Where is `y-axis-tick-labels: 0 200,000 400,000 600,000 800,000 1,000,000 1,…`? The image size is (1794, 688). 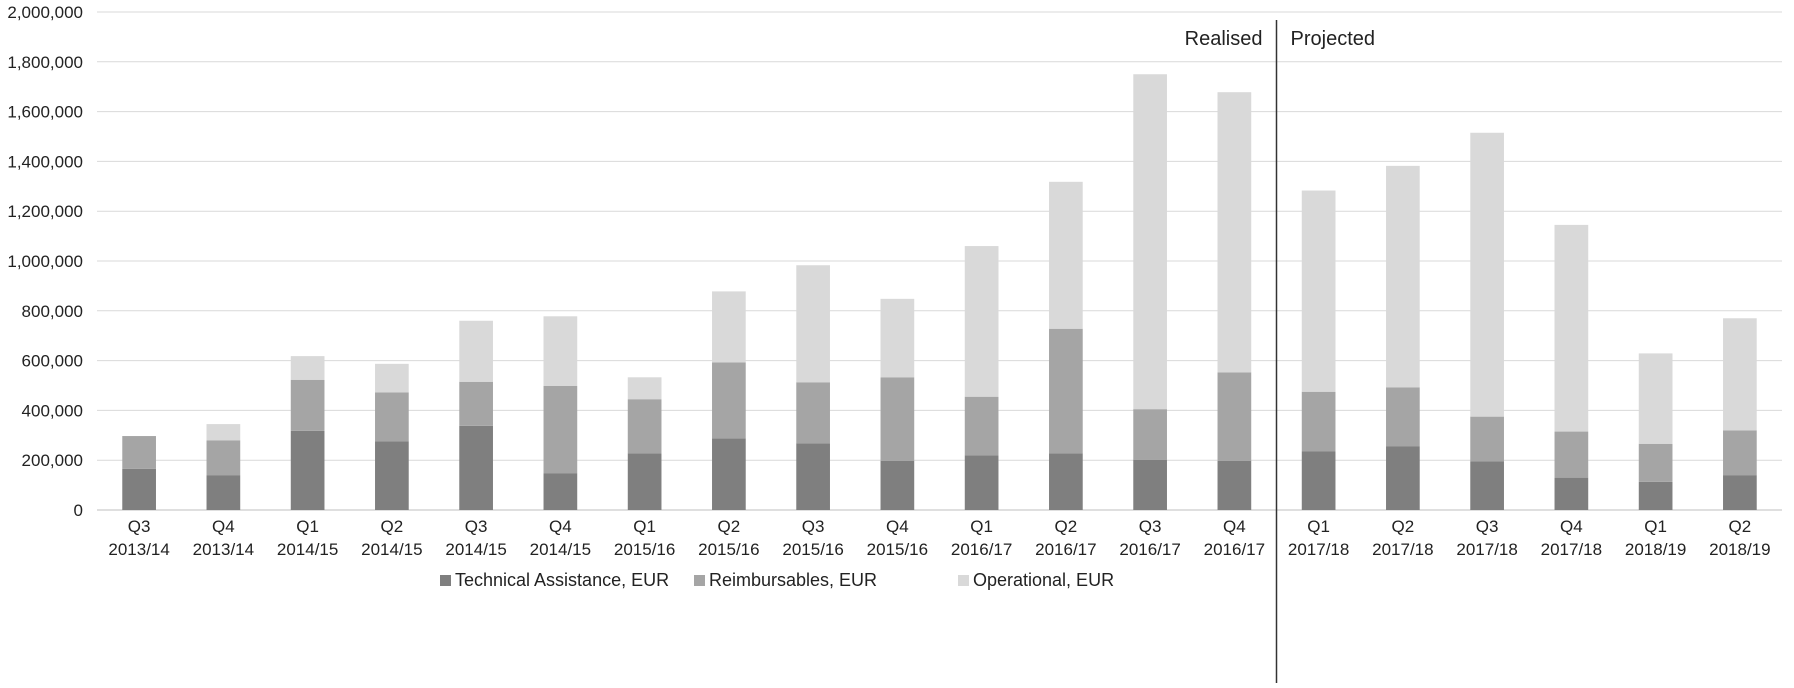 y-axis-tick-labels: 0 200,000 400,000 600,000 800,000 1,000,000 1,… is located at coordinates (45, 261).